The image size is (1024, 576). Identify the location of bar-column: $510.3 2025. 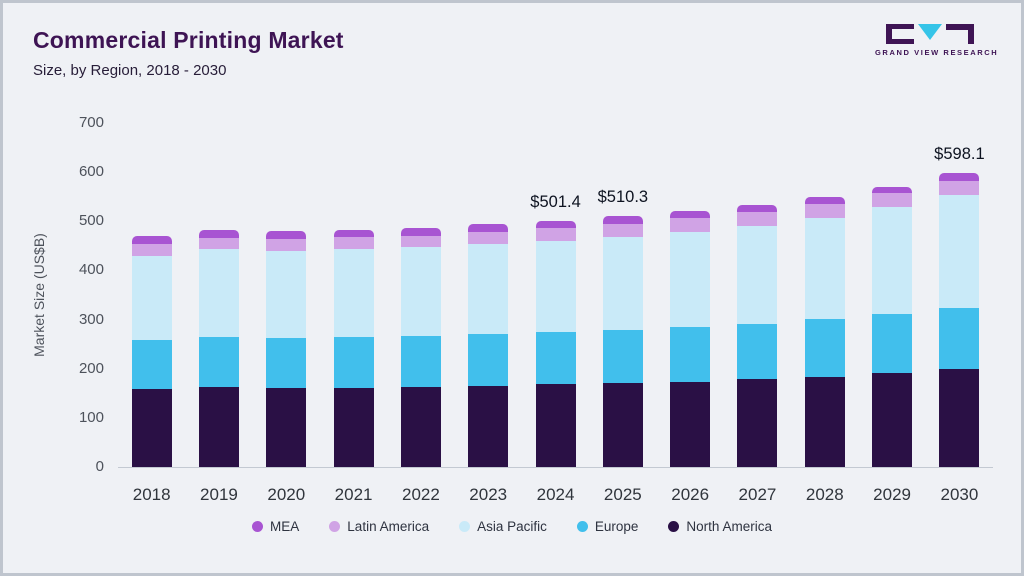
(622, 313).